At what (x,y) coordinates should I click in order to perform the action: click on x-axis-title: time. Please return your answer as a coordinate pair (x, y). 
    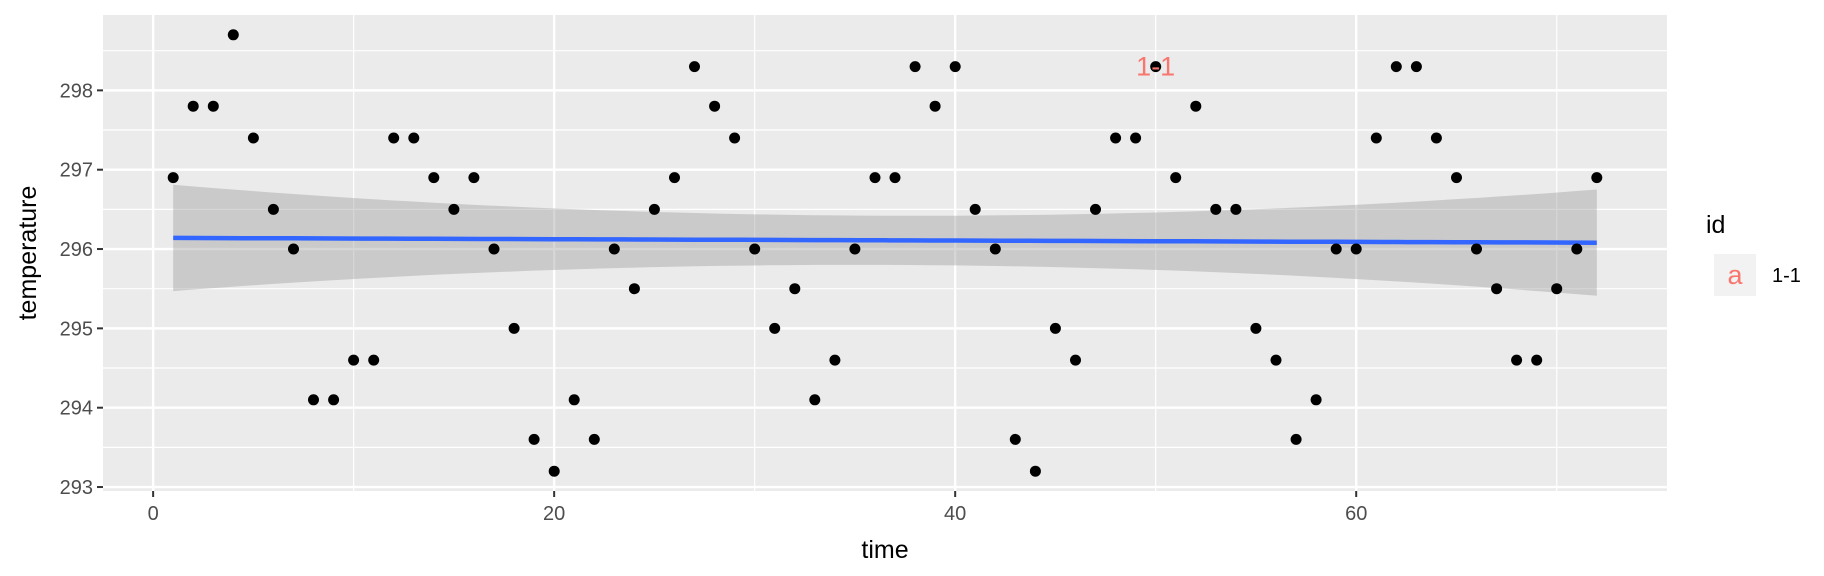
    Looking at the image, I should click on (884, 550).